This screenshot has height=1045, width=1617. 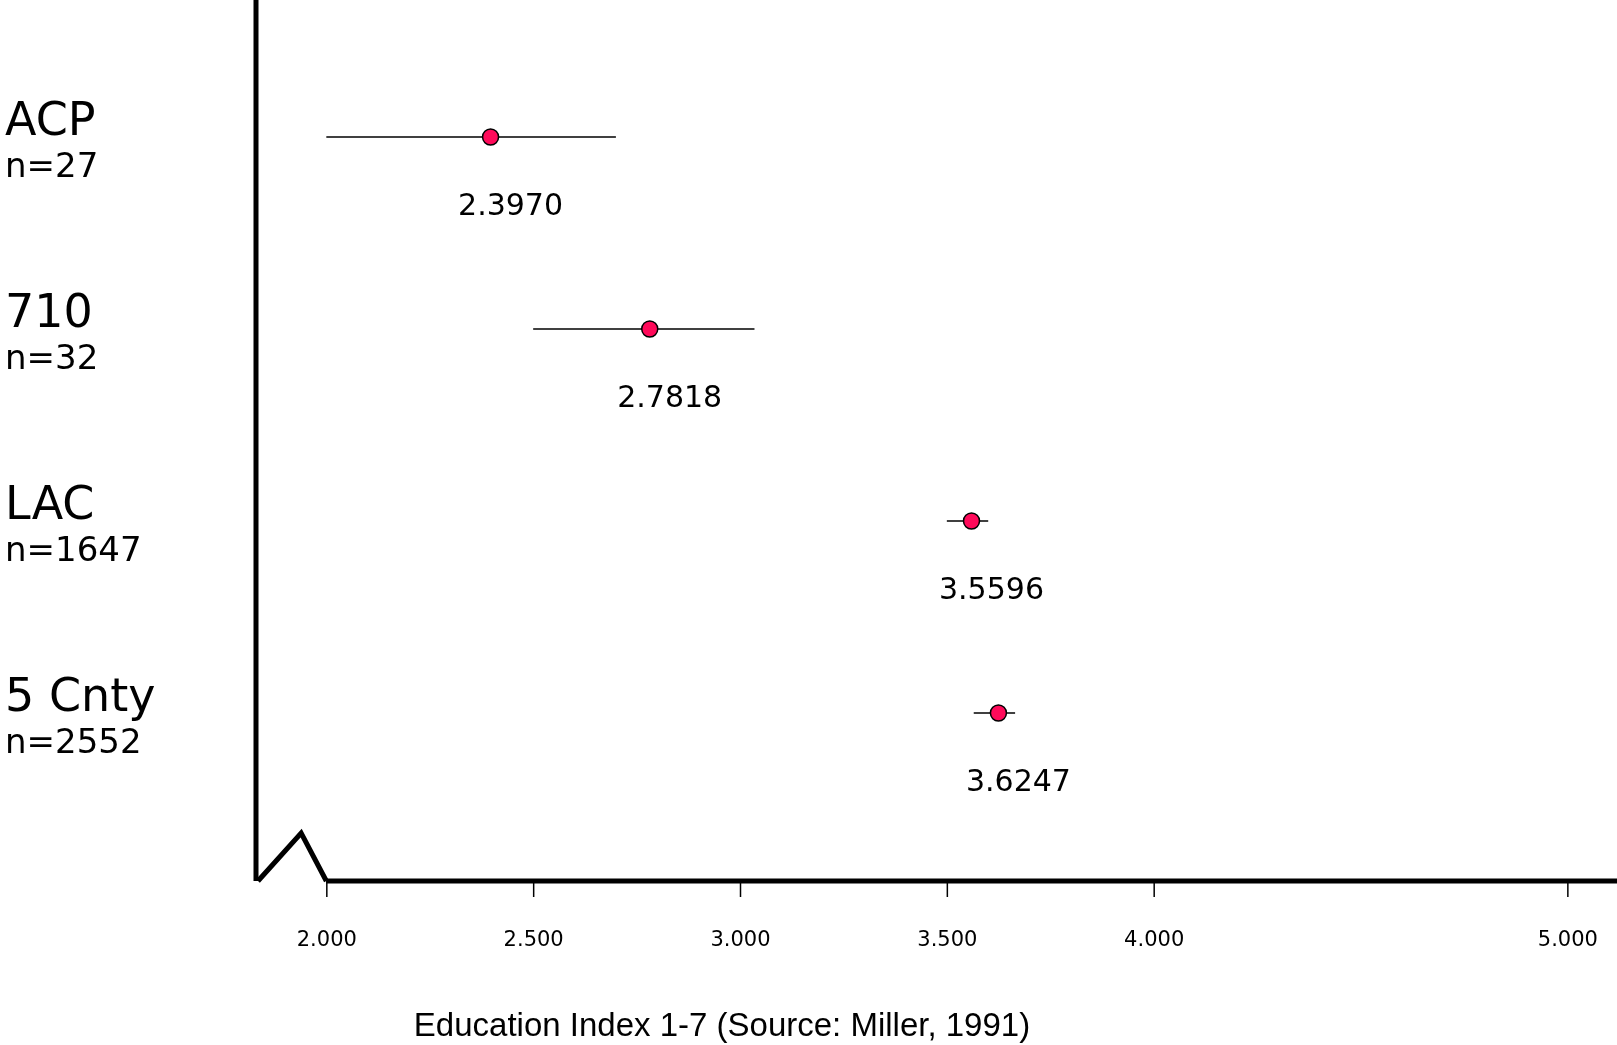 What do you see at coordinates (52, 330) in the screenshot?
I see `y-tick-label: 710 n=32` at bounding box center [52, 330].